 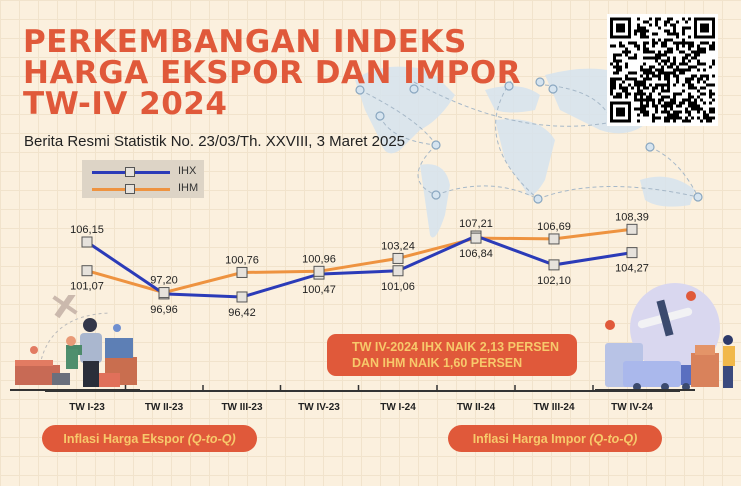 What do you see at coordinates (525, 157) in the screenshot?
I see `africa-shape` at bounding box center [525, 157].